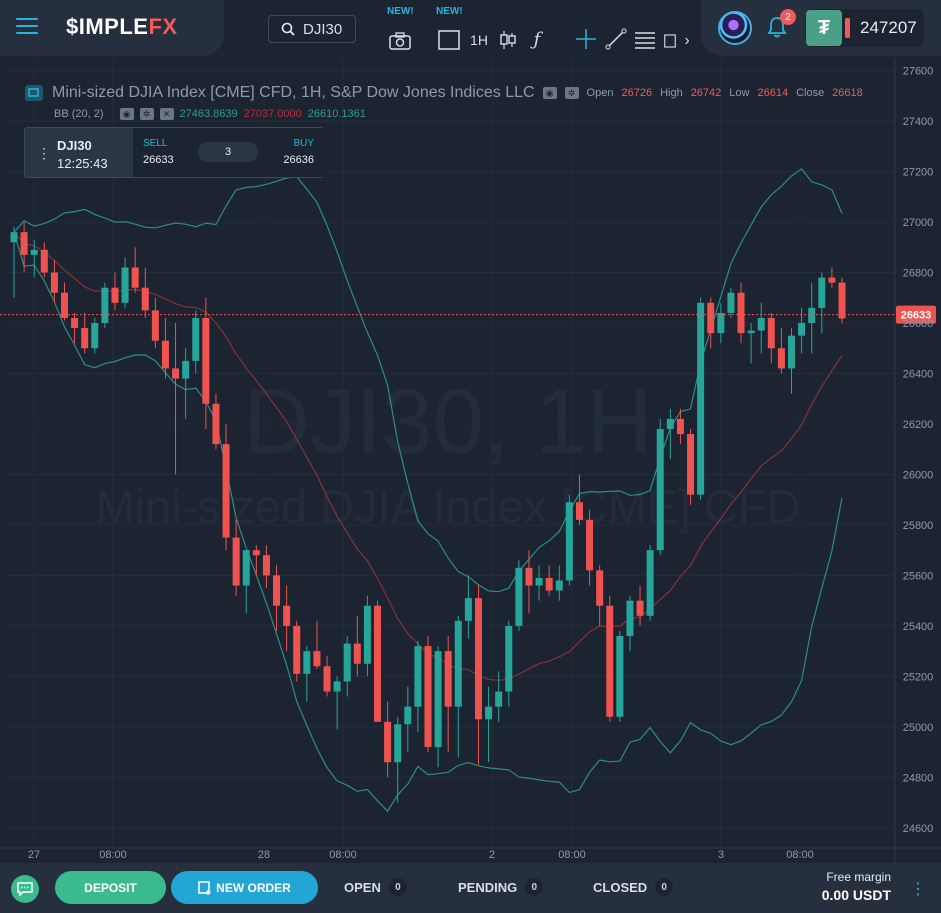 This screenshot has width=941, height=913. What do you see at coordinates (25, 889) in the screenshot?
I see `chat-icon` at bounding box center [25, 889].